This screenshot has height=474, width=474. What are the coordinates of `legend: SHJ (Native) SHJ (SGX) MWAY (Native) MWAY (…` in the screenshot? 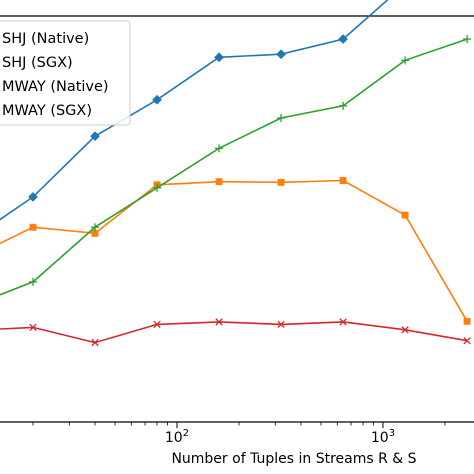 It's located at (65, 73).